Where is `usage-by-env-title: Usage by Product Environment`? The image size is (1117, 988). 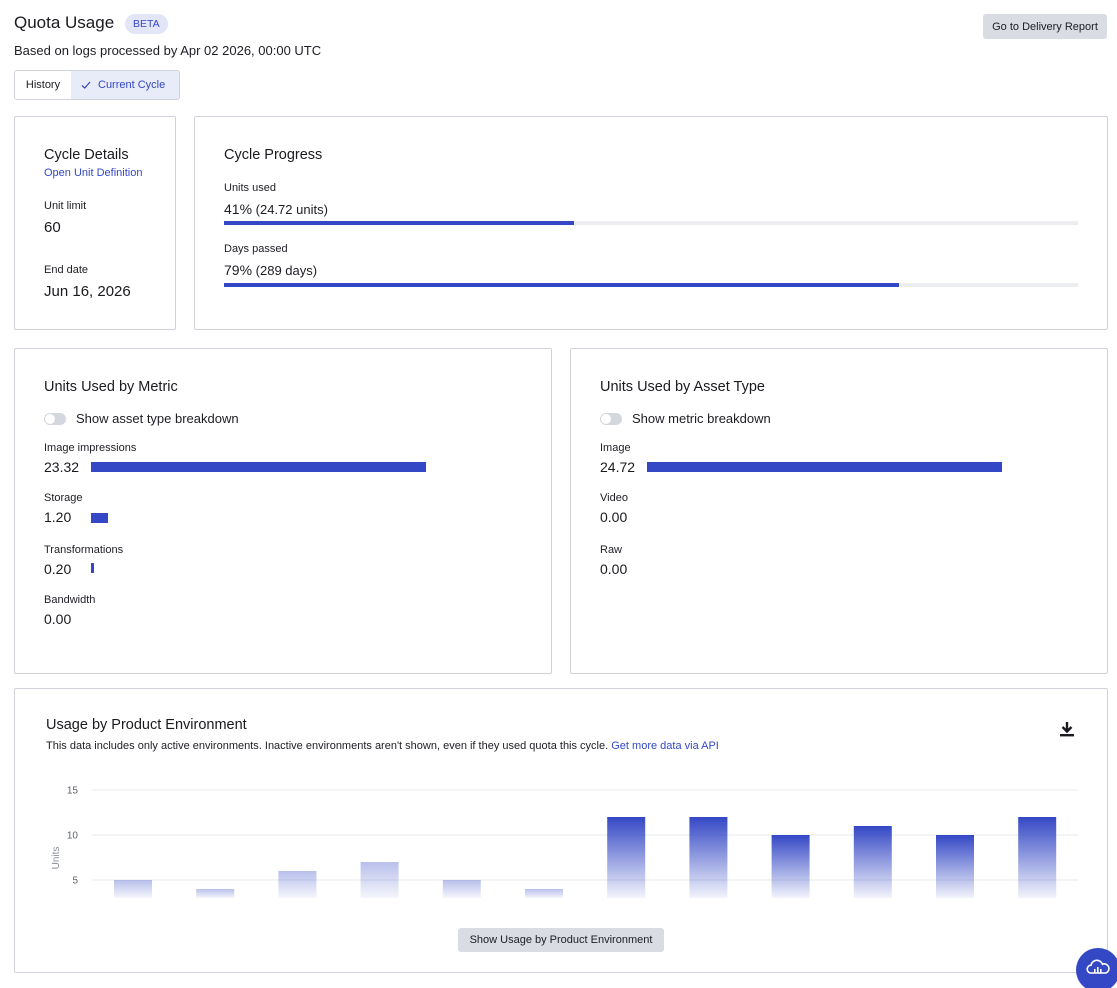 usage-by-env-title: Usage by Product Environment is located at coordinates (146, 725).